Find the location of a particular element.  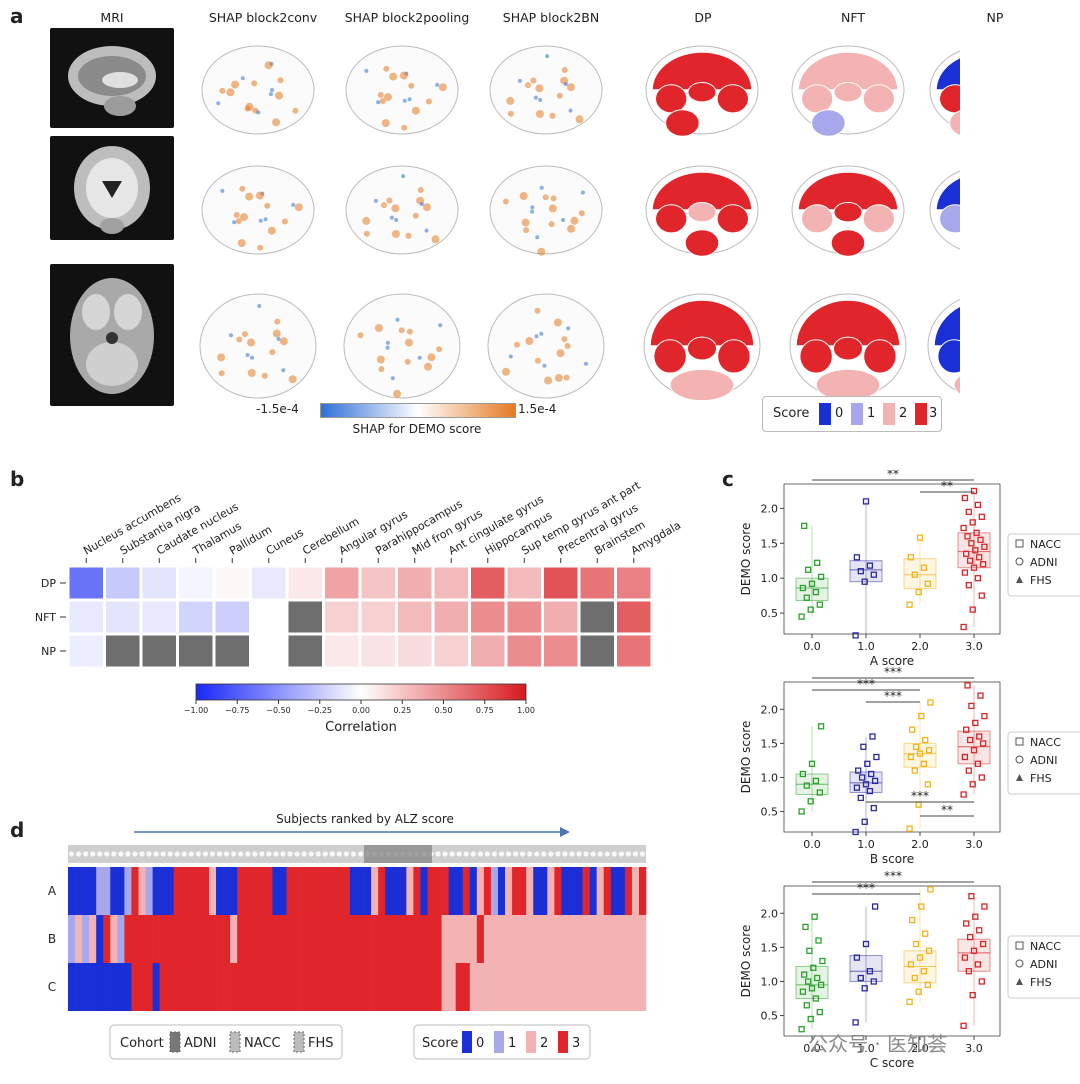

y-tick-label: 1.5 is located at coordinates (770, 947).